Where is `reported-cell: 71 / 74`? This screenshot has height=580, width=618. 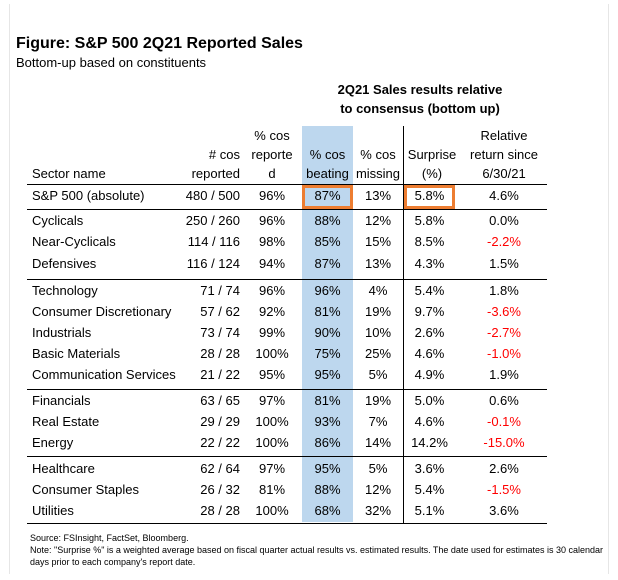 reported-cell: 71 / 74 is located at coordinates (220, 290).